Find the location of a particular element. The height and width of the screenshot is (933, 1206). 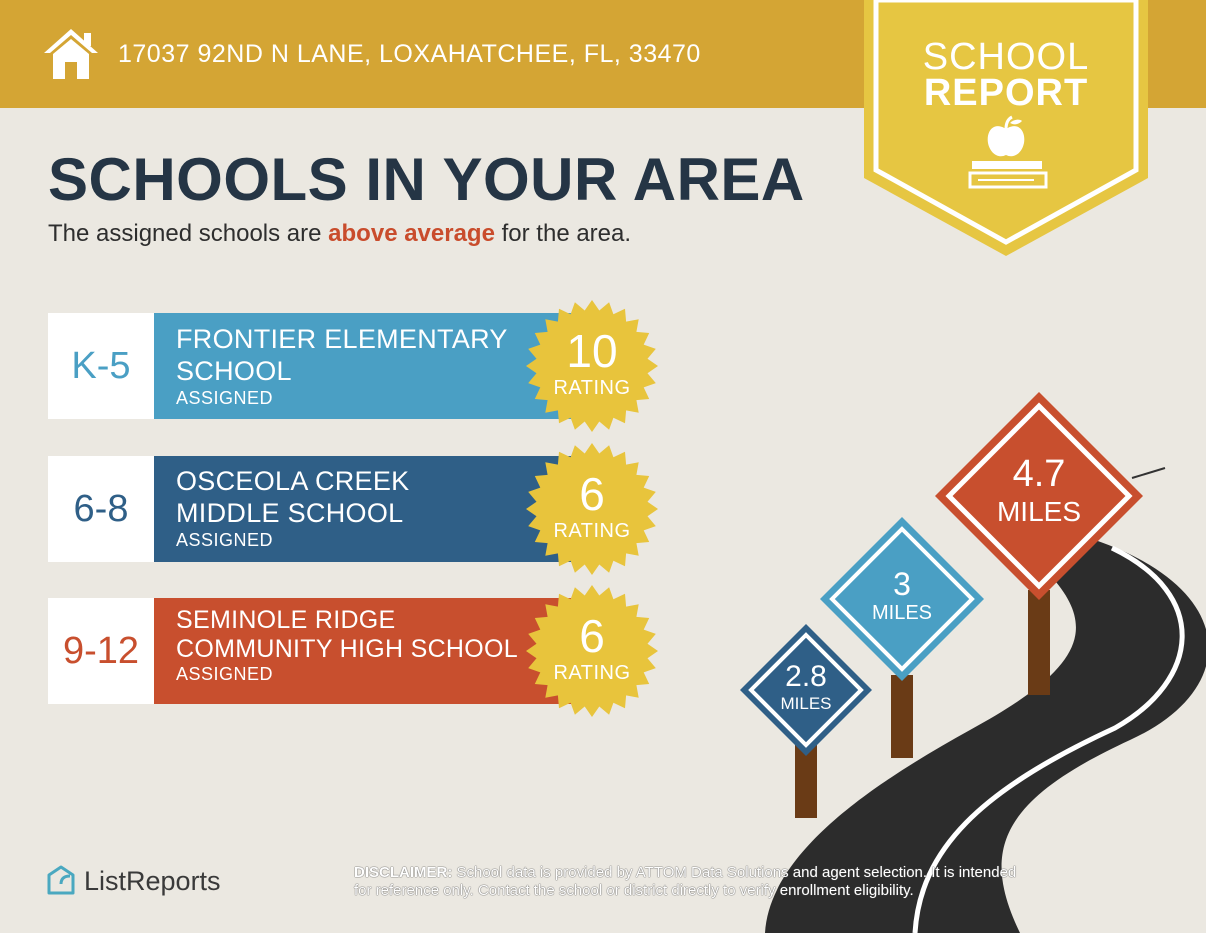

school-name-line1: SEMINOLE RIDGE is located at coordinates (286, 620).